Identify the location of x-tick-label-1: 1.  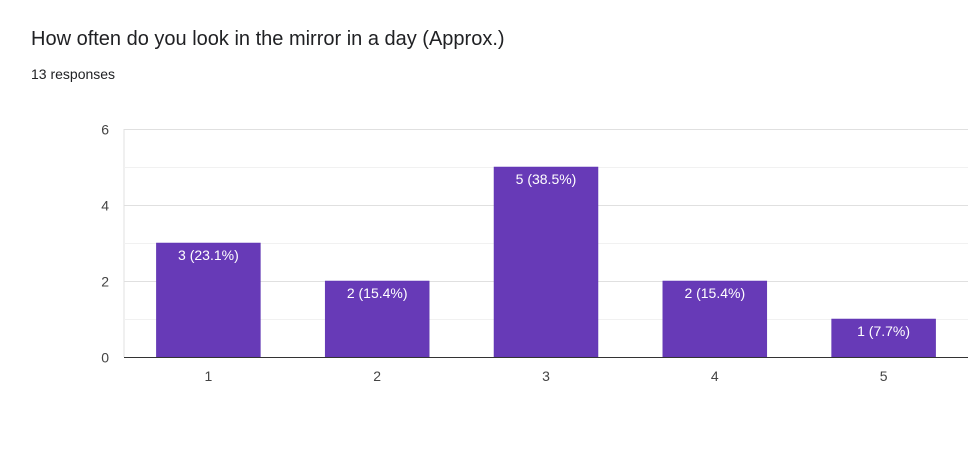
(209, 376).